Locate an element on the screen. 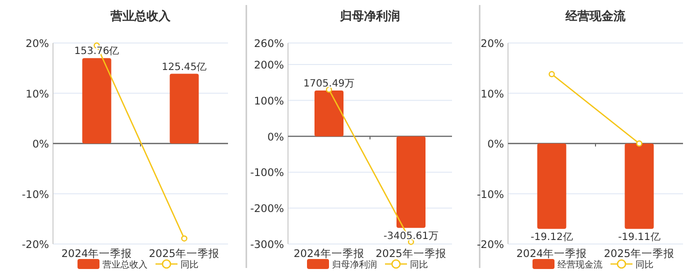  chart-title: 营业总收入 is located at coordinates (141, 16).